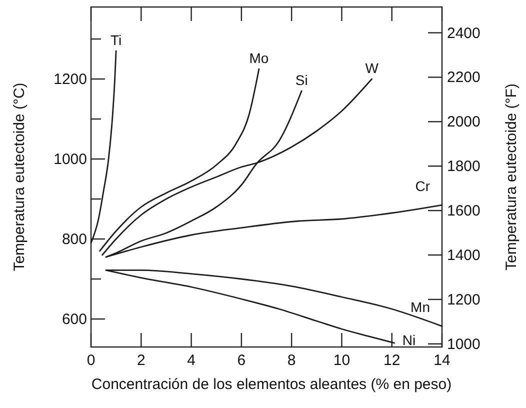  Describe the element at coordinates (463, 255) in the screenshot. I see `y2-tick-label: 1400` at that location.